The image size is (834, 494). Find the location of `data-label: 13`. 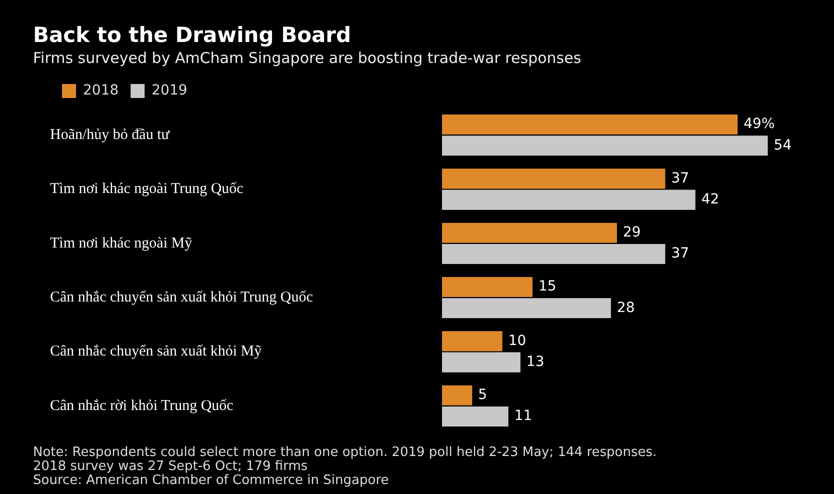

data-label: 13 is located at coordinates (535, 362).